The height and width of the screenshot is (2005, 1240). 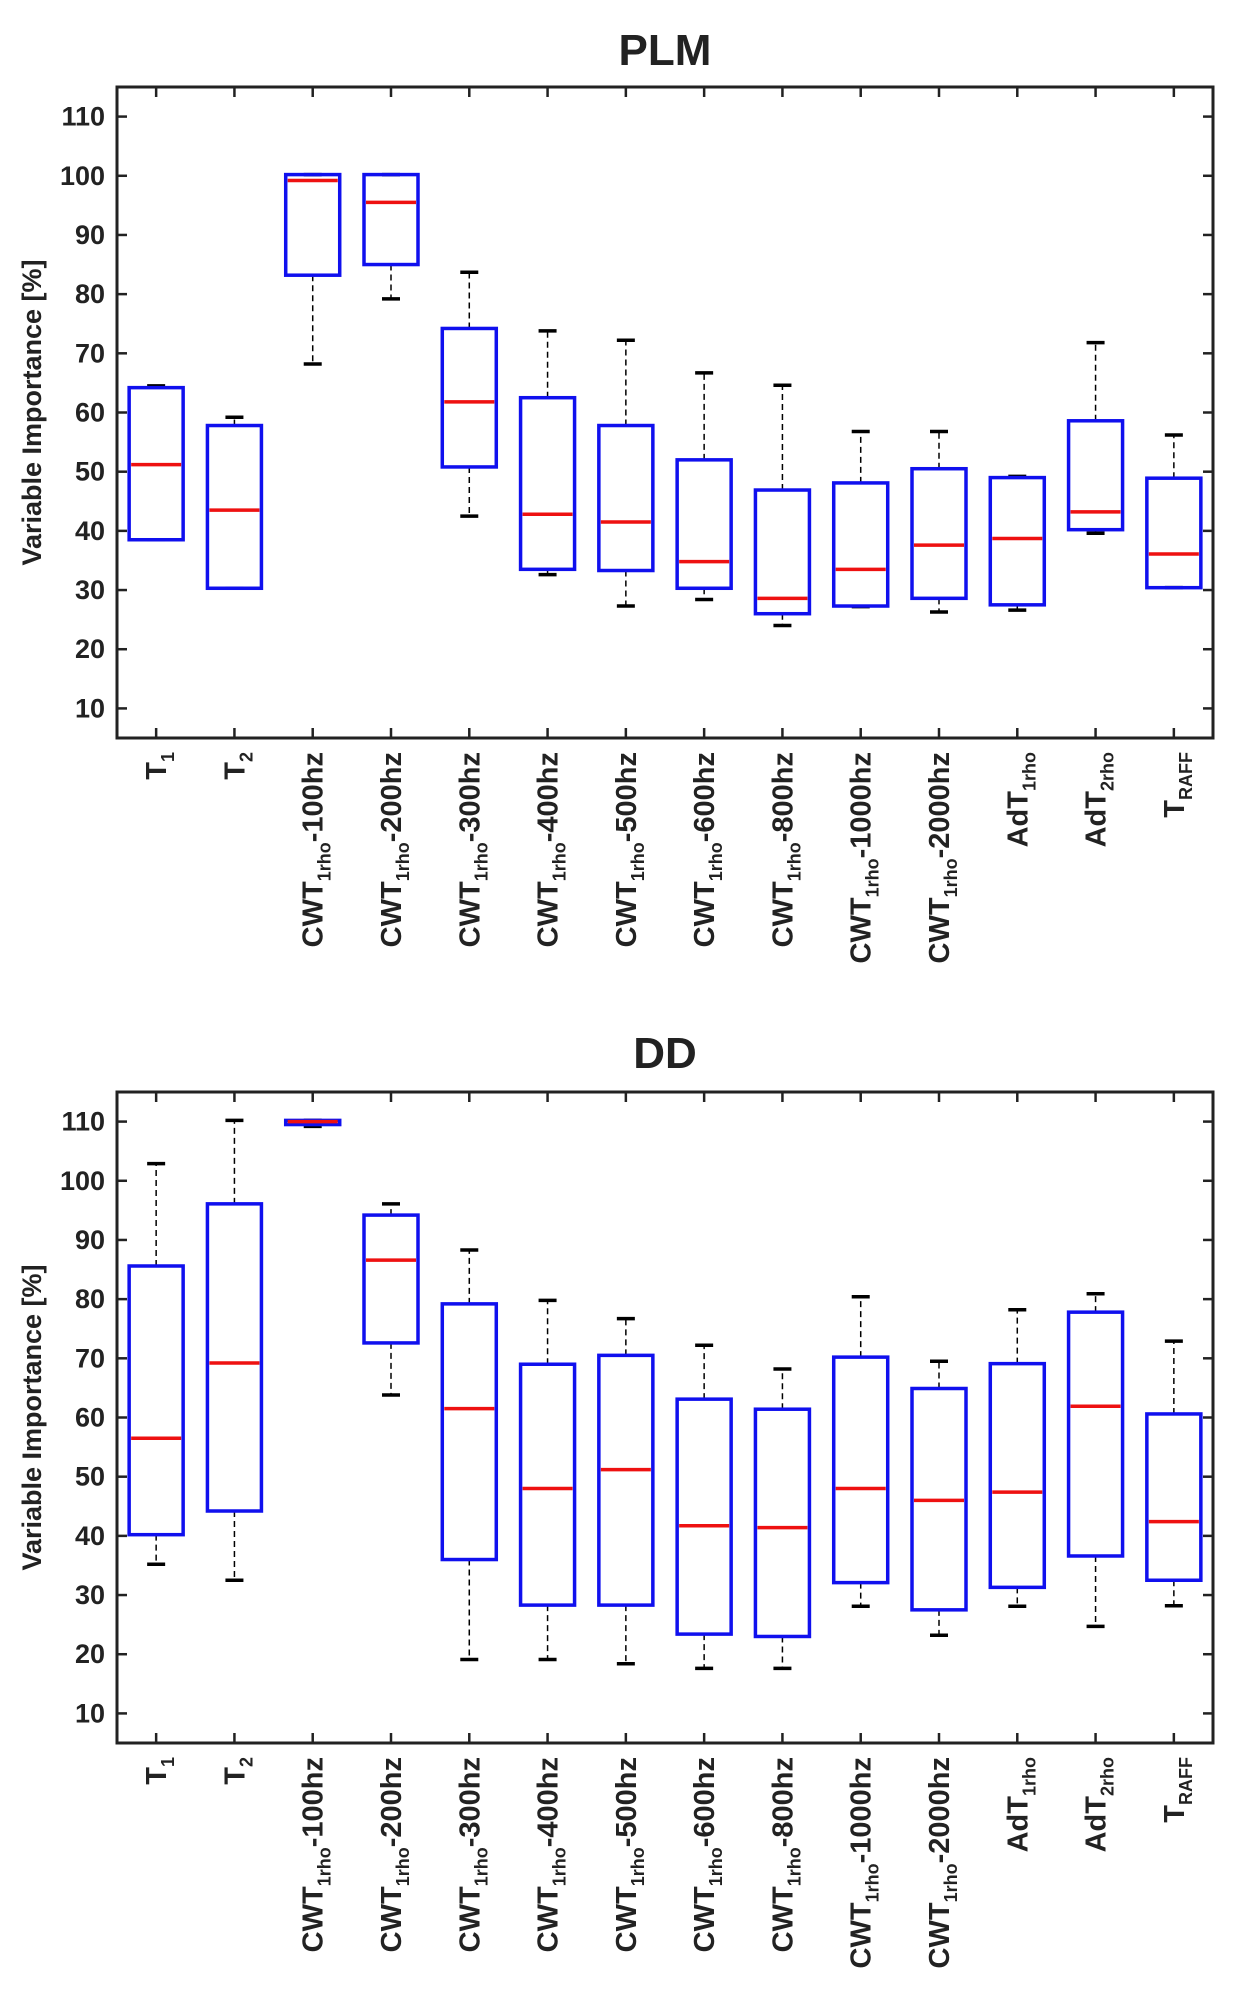 What do you see at coordinates (665, 1053) in the screenshot?
I see `chart-title: DD` at bounding box center [665, 1053].